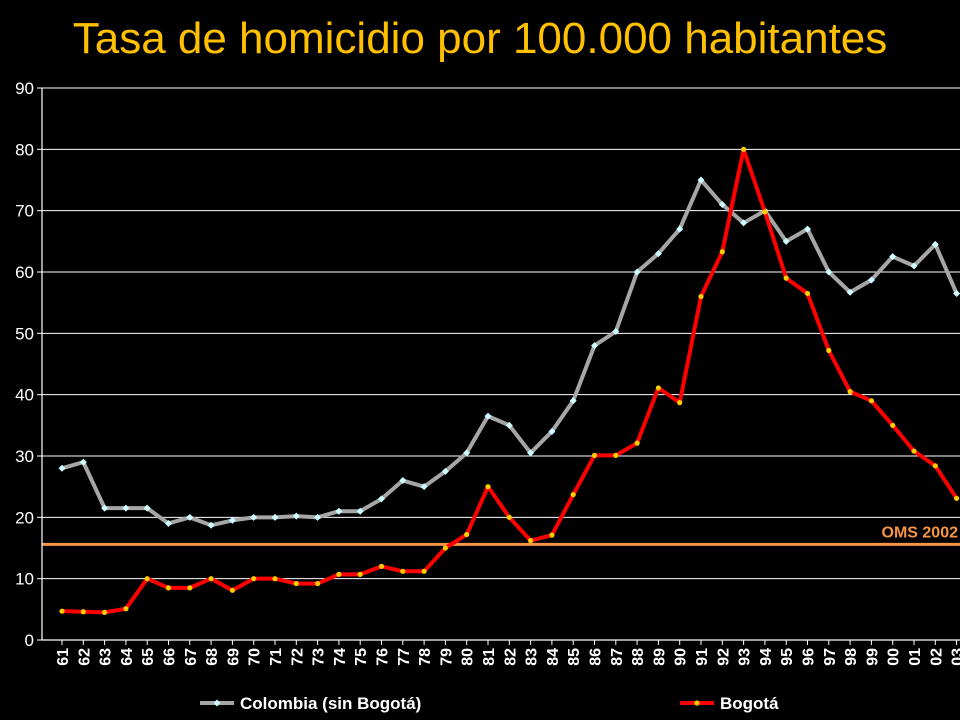 The height and width of the screenshot is (720, 960). What do you see at coordinates (383, 657) in the screenshot?
I see `x-tick-label: 76` at bounding box center [383, 657].